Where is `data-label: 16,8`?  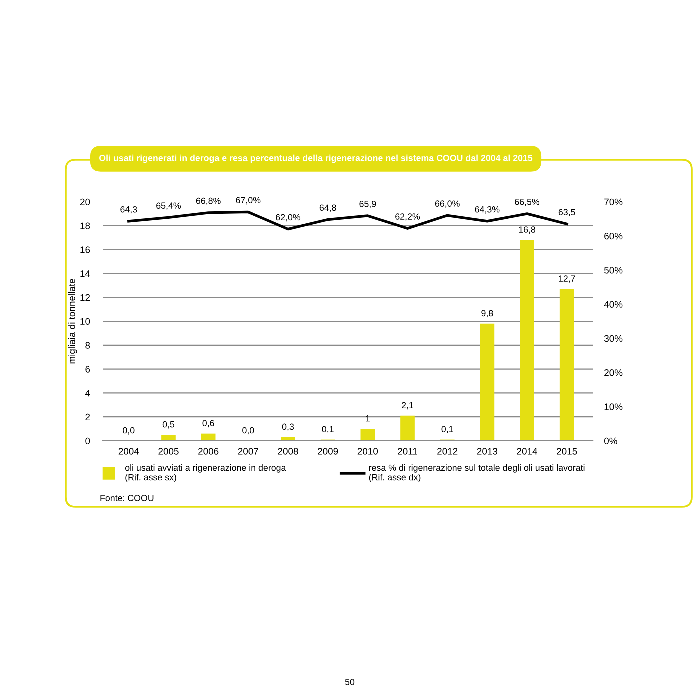 data-label: 16,8 is located at coordinates (527, 230).